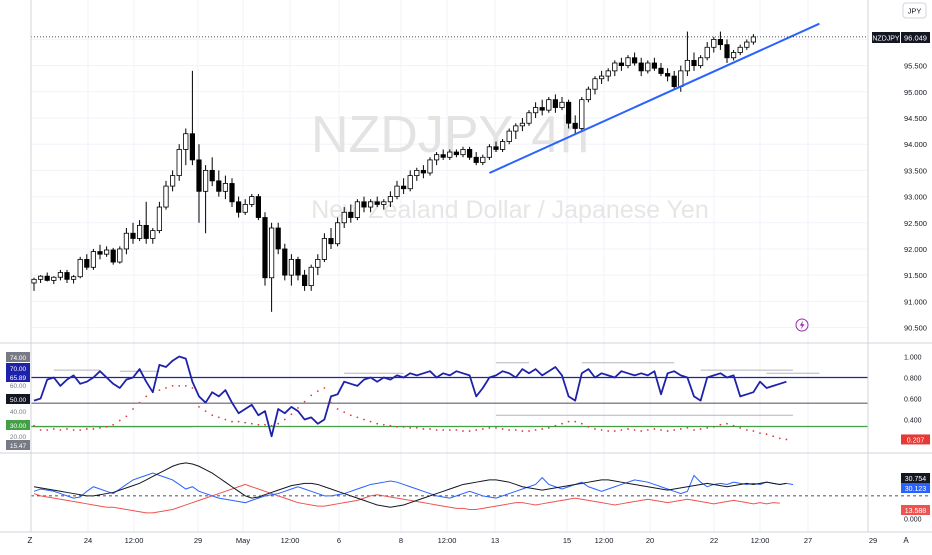 The height and width of the screenshot is (555, 932). Describe the element at coordinates (449, 398) in the screenshot. I see `indicator-rsi-panel` at that location.